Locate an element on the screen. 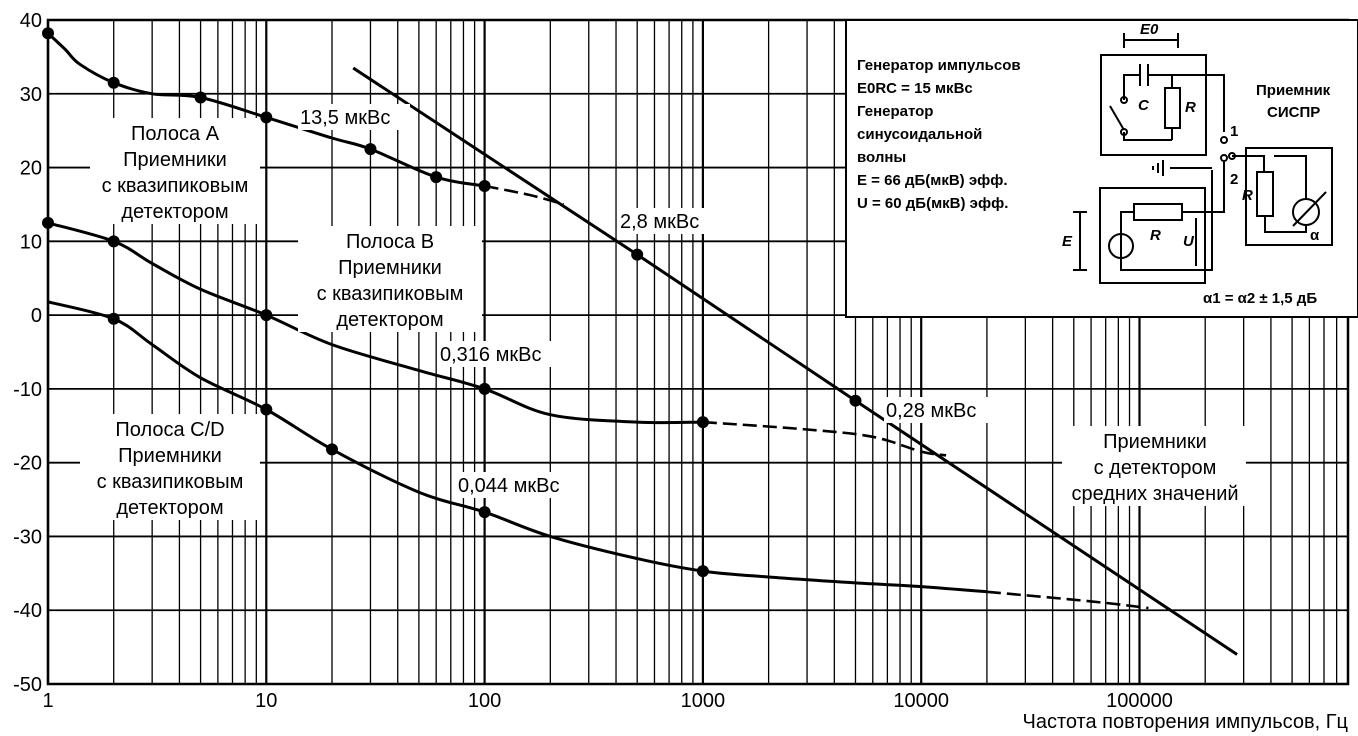 Image resolution: width=1358 pixels, height=736 pixels. band-cd-label: с квазипиковым is located at coordinates (170, 482).